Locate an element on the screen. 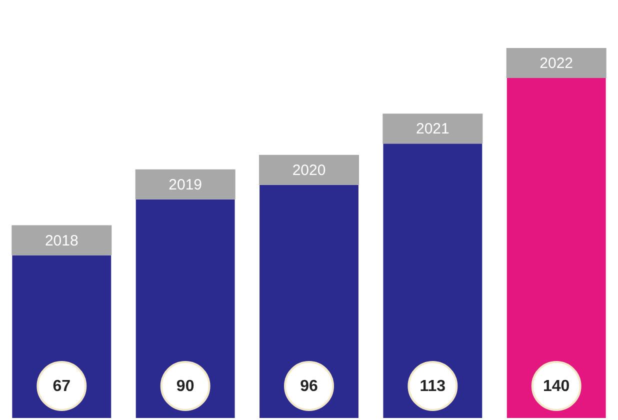 The image size is (618, 420). data-label: 96 is located at coordinates (309, 386).